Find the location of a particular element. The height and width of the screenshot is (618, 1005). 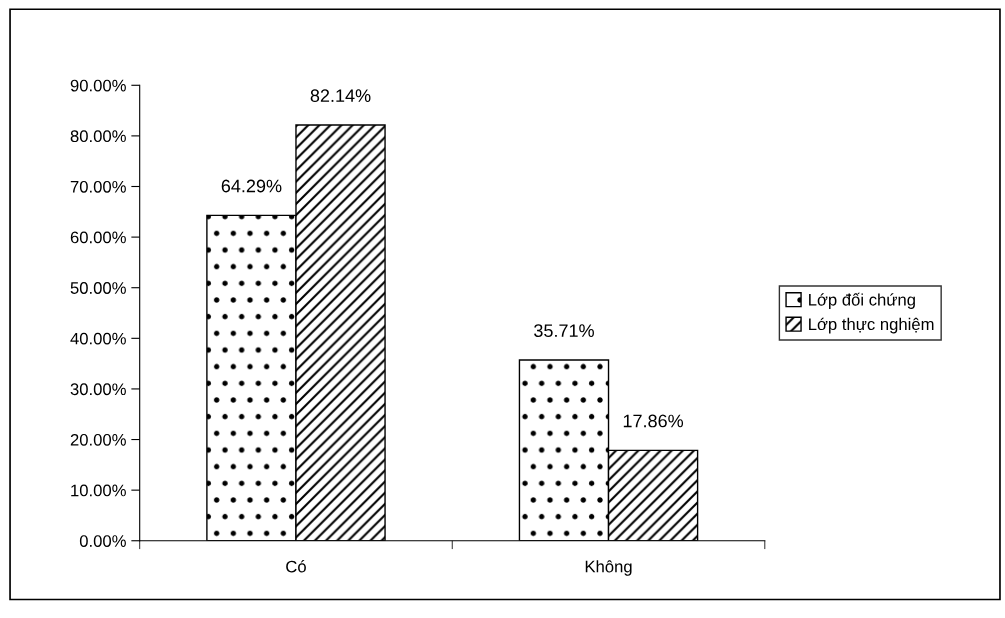

legend-label: Lớp thực nghiệm is located at coordinates (871, 325).